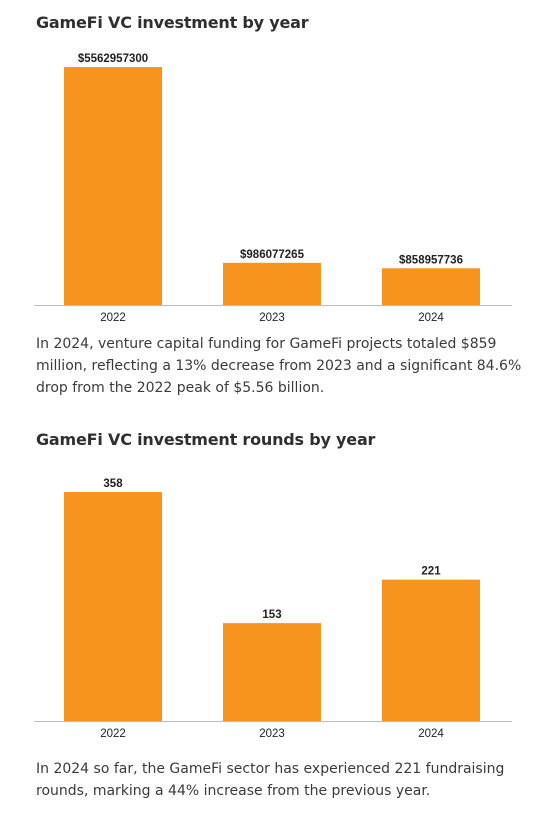 The width and height of the screenshot is (548, 832). Describe the element at coordinates (431, 260) in the screenshot. I see `value-label-2024: $858957736` at that location.